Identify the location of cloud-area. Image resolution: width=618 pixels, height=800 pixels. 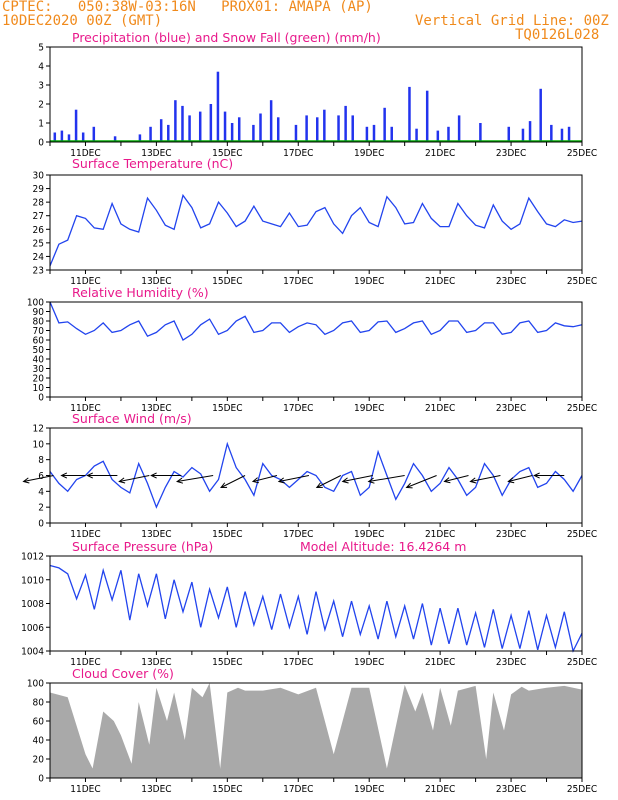
(316, 730).